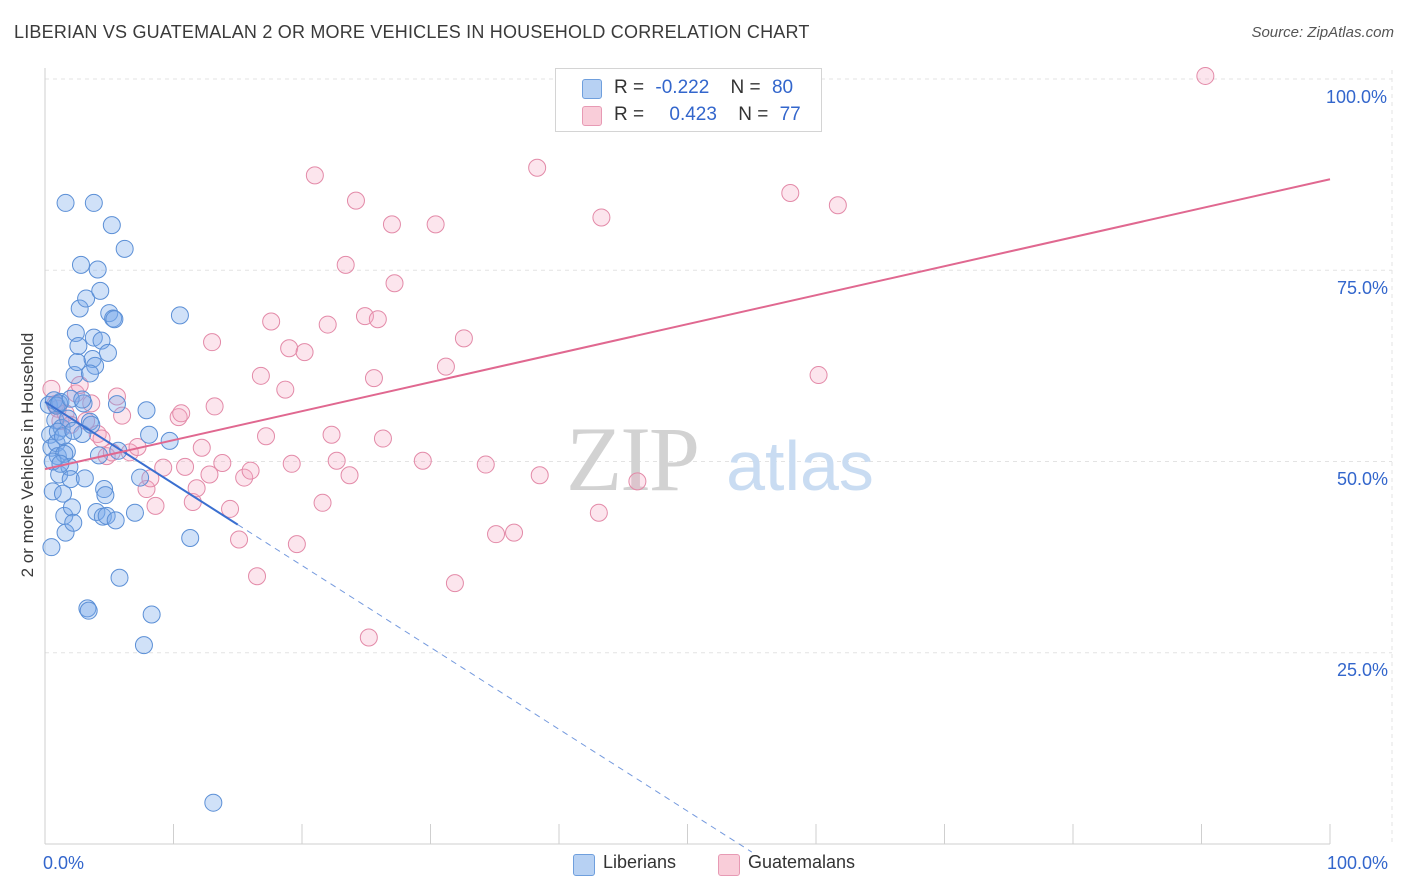  Describe the element at coordinates (1363, 479) in the screenshot. I see `y-tick-50: 50.0%` at that location.